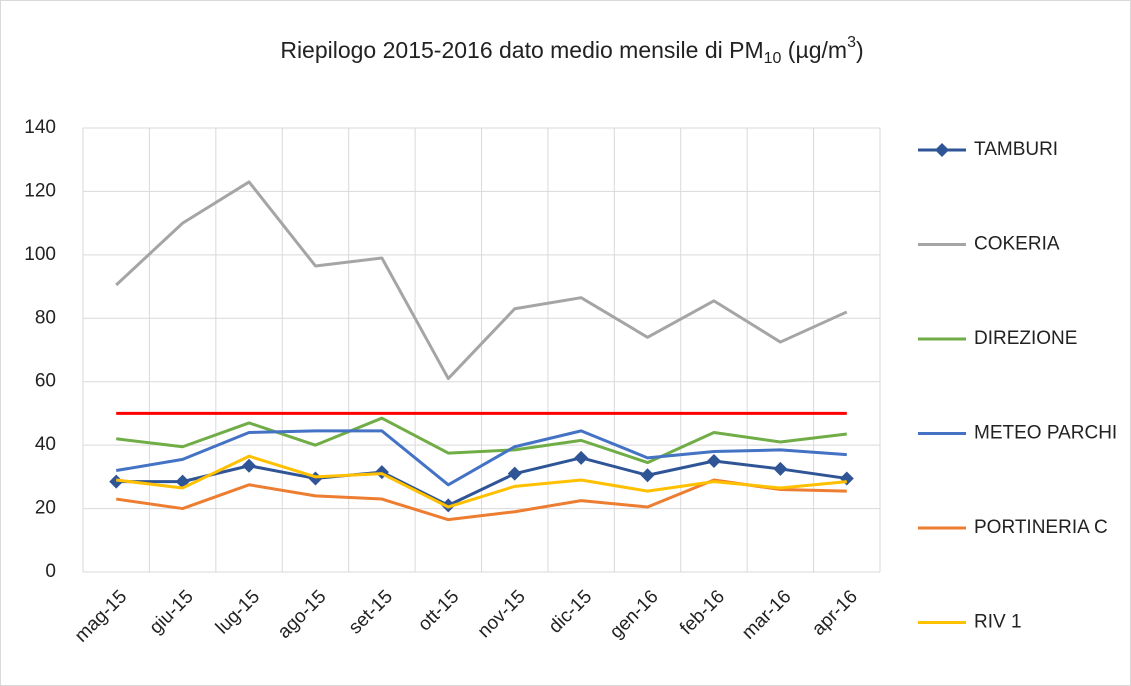 This screenshot has height=686, width=1131. Describe the element at coordinates (1041, 527) in the screenshot. I see `legend-label: PORTINERIA C` at that location.